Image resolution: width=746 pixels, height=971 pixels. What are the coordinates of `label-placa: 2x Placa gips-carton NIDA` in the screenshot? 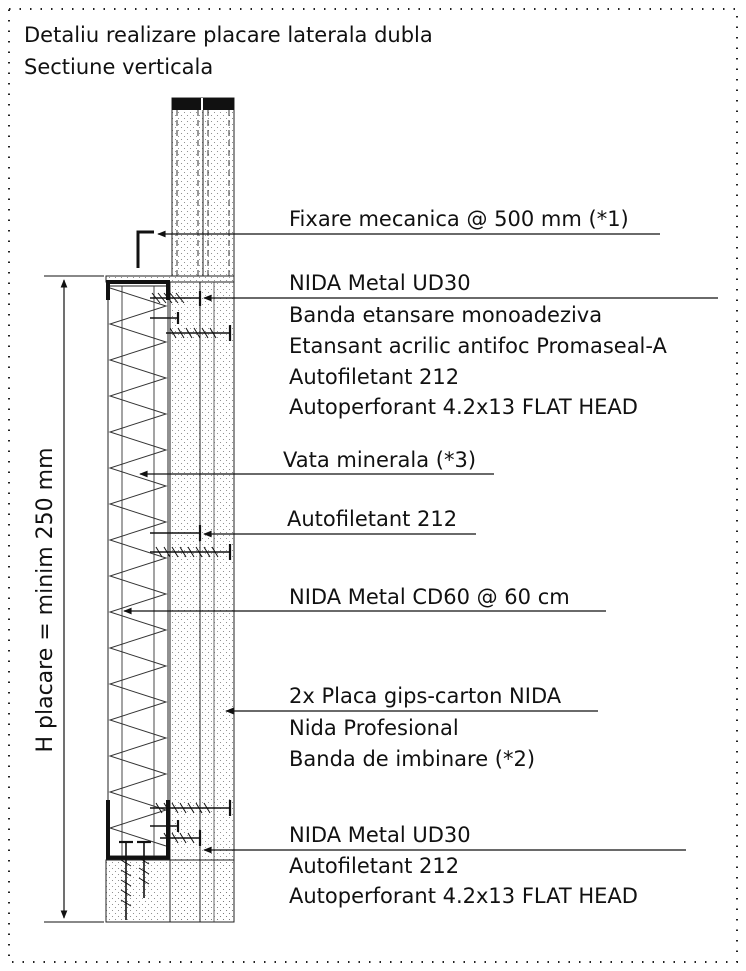 It's located at (425, 696).